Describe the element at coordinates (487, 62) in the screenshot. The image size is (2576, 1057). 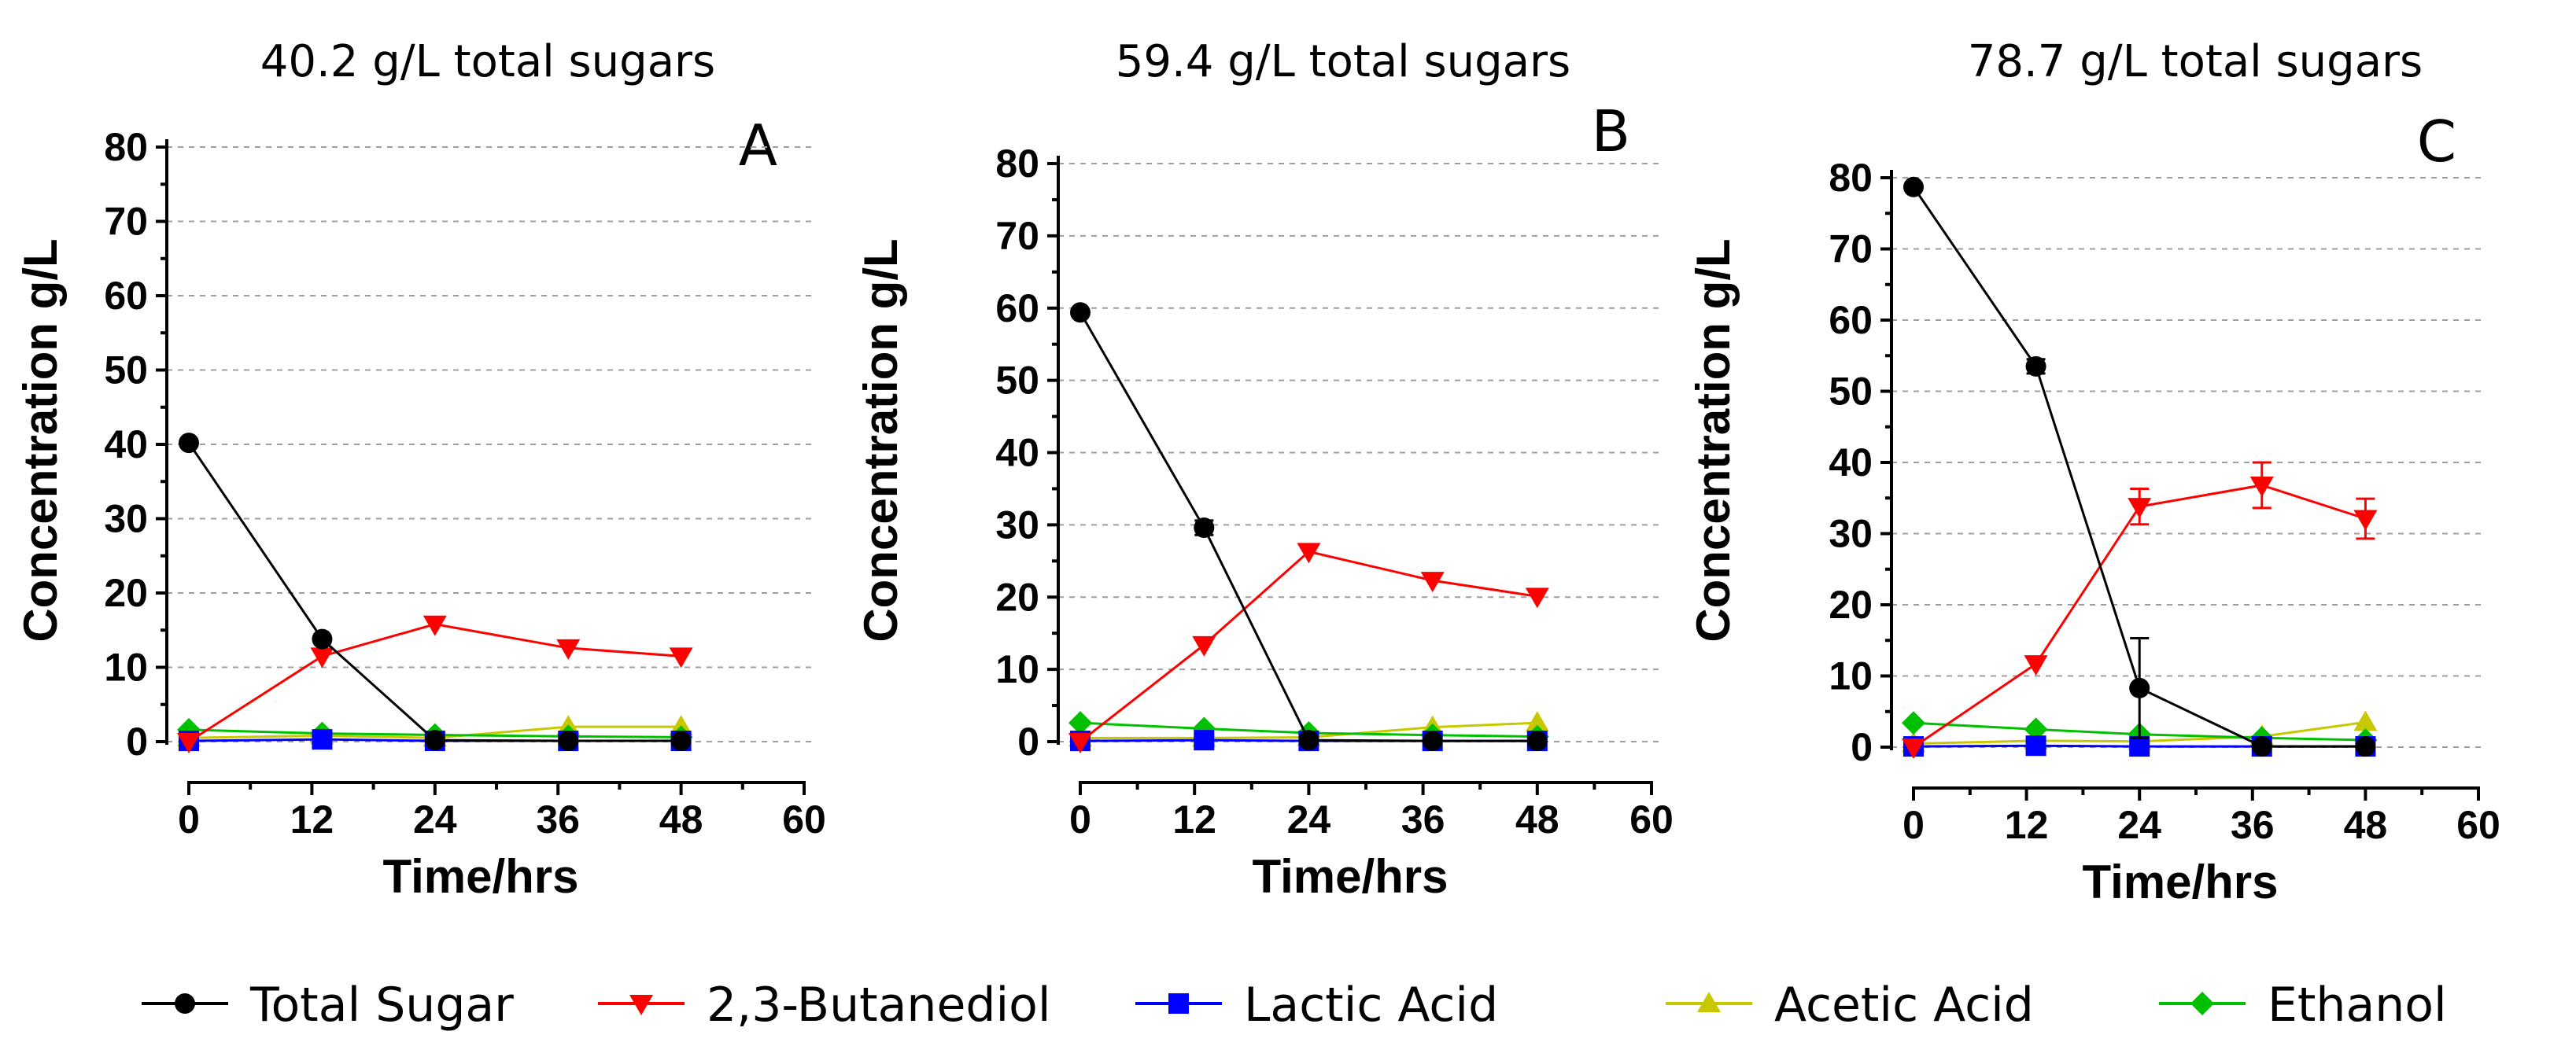
I see `chart-title: 40.2 g/L total sugars` at that location.